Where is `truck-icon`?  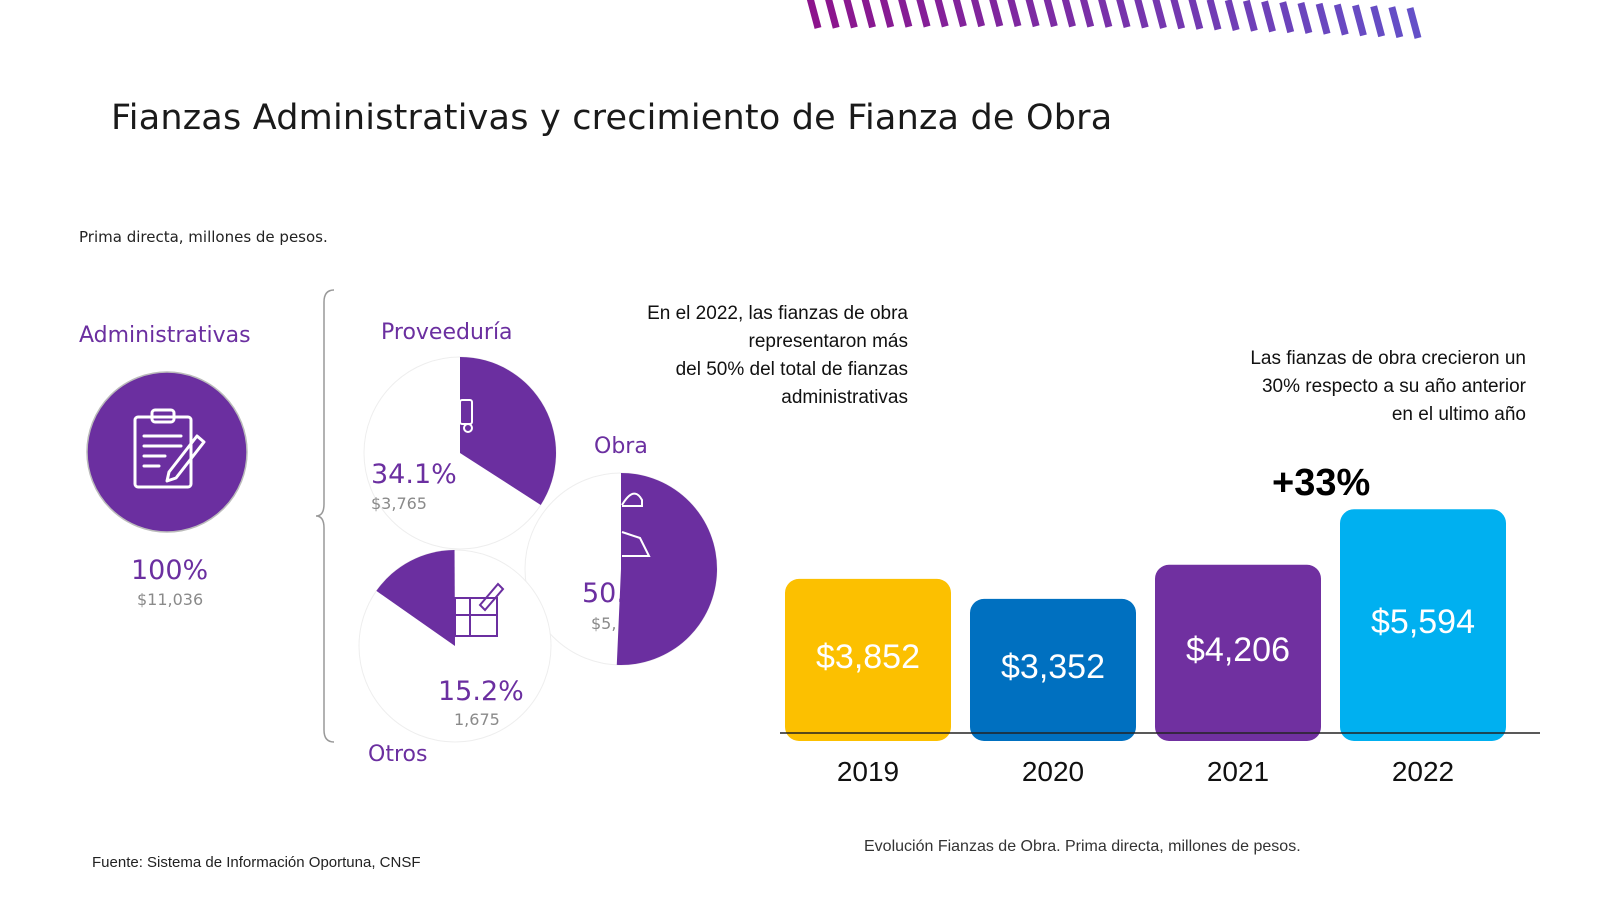 truck-icon is located at coordinates (466, 416).